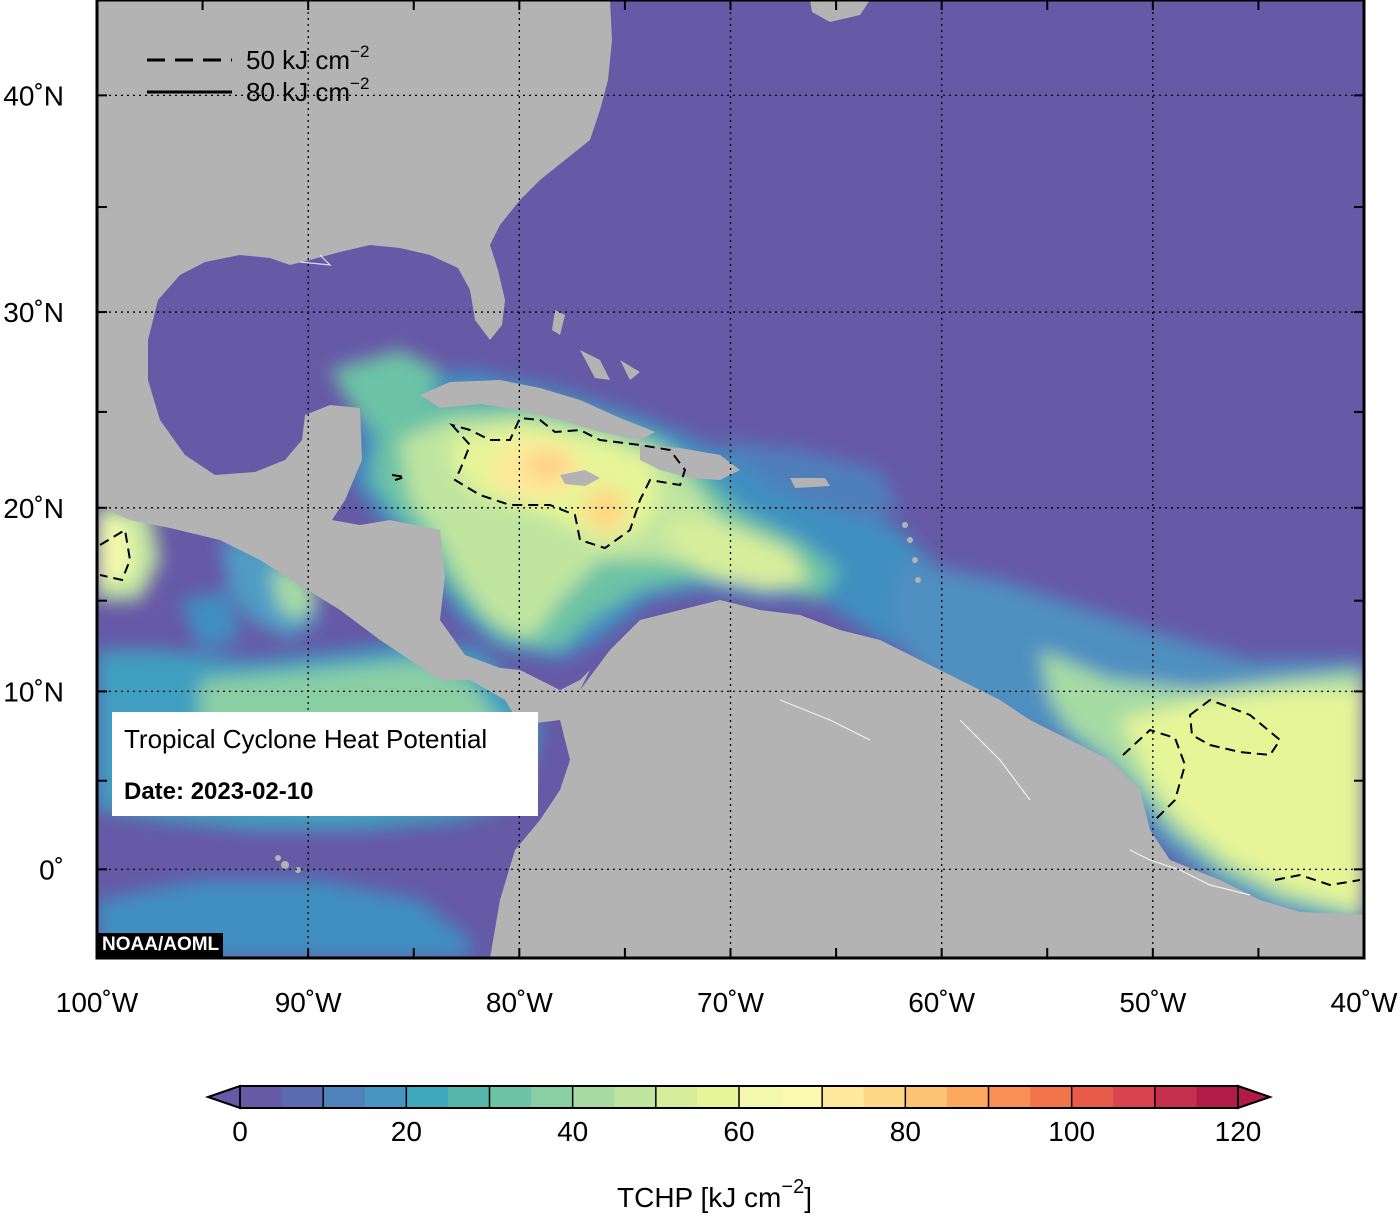 The height and width of the screenshot is (1217, 1400). Describe the element at coordinates (33, 95) in the screenshot. I see `lat-tick-label: 40˚N` at that location.